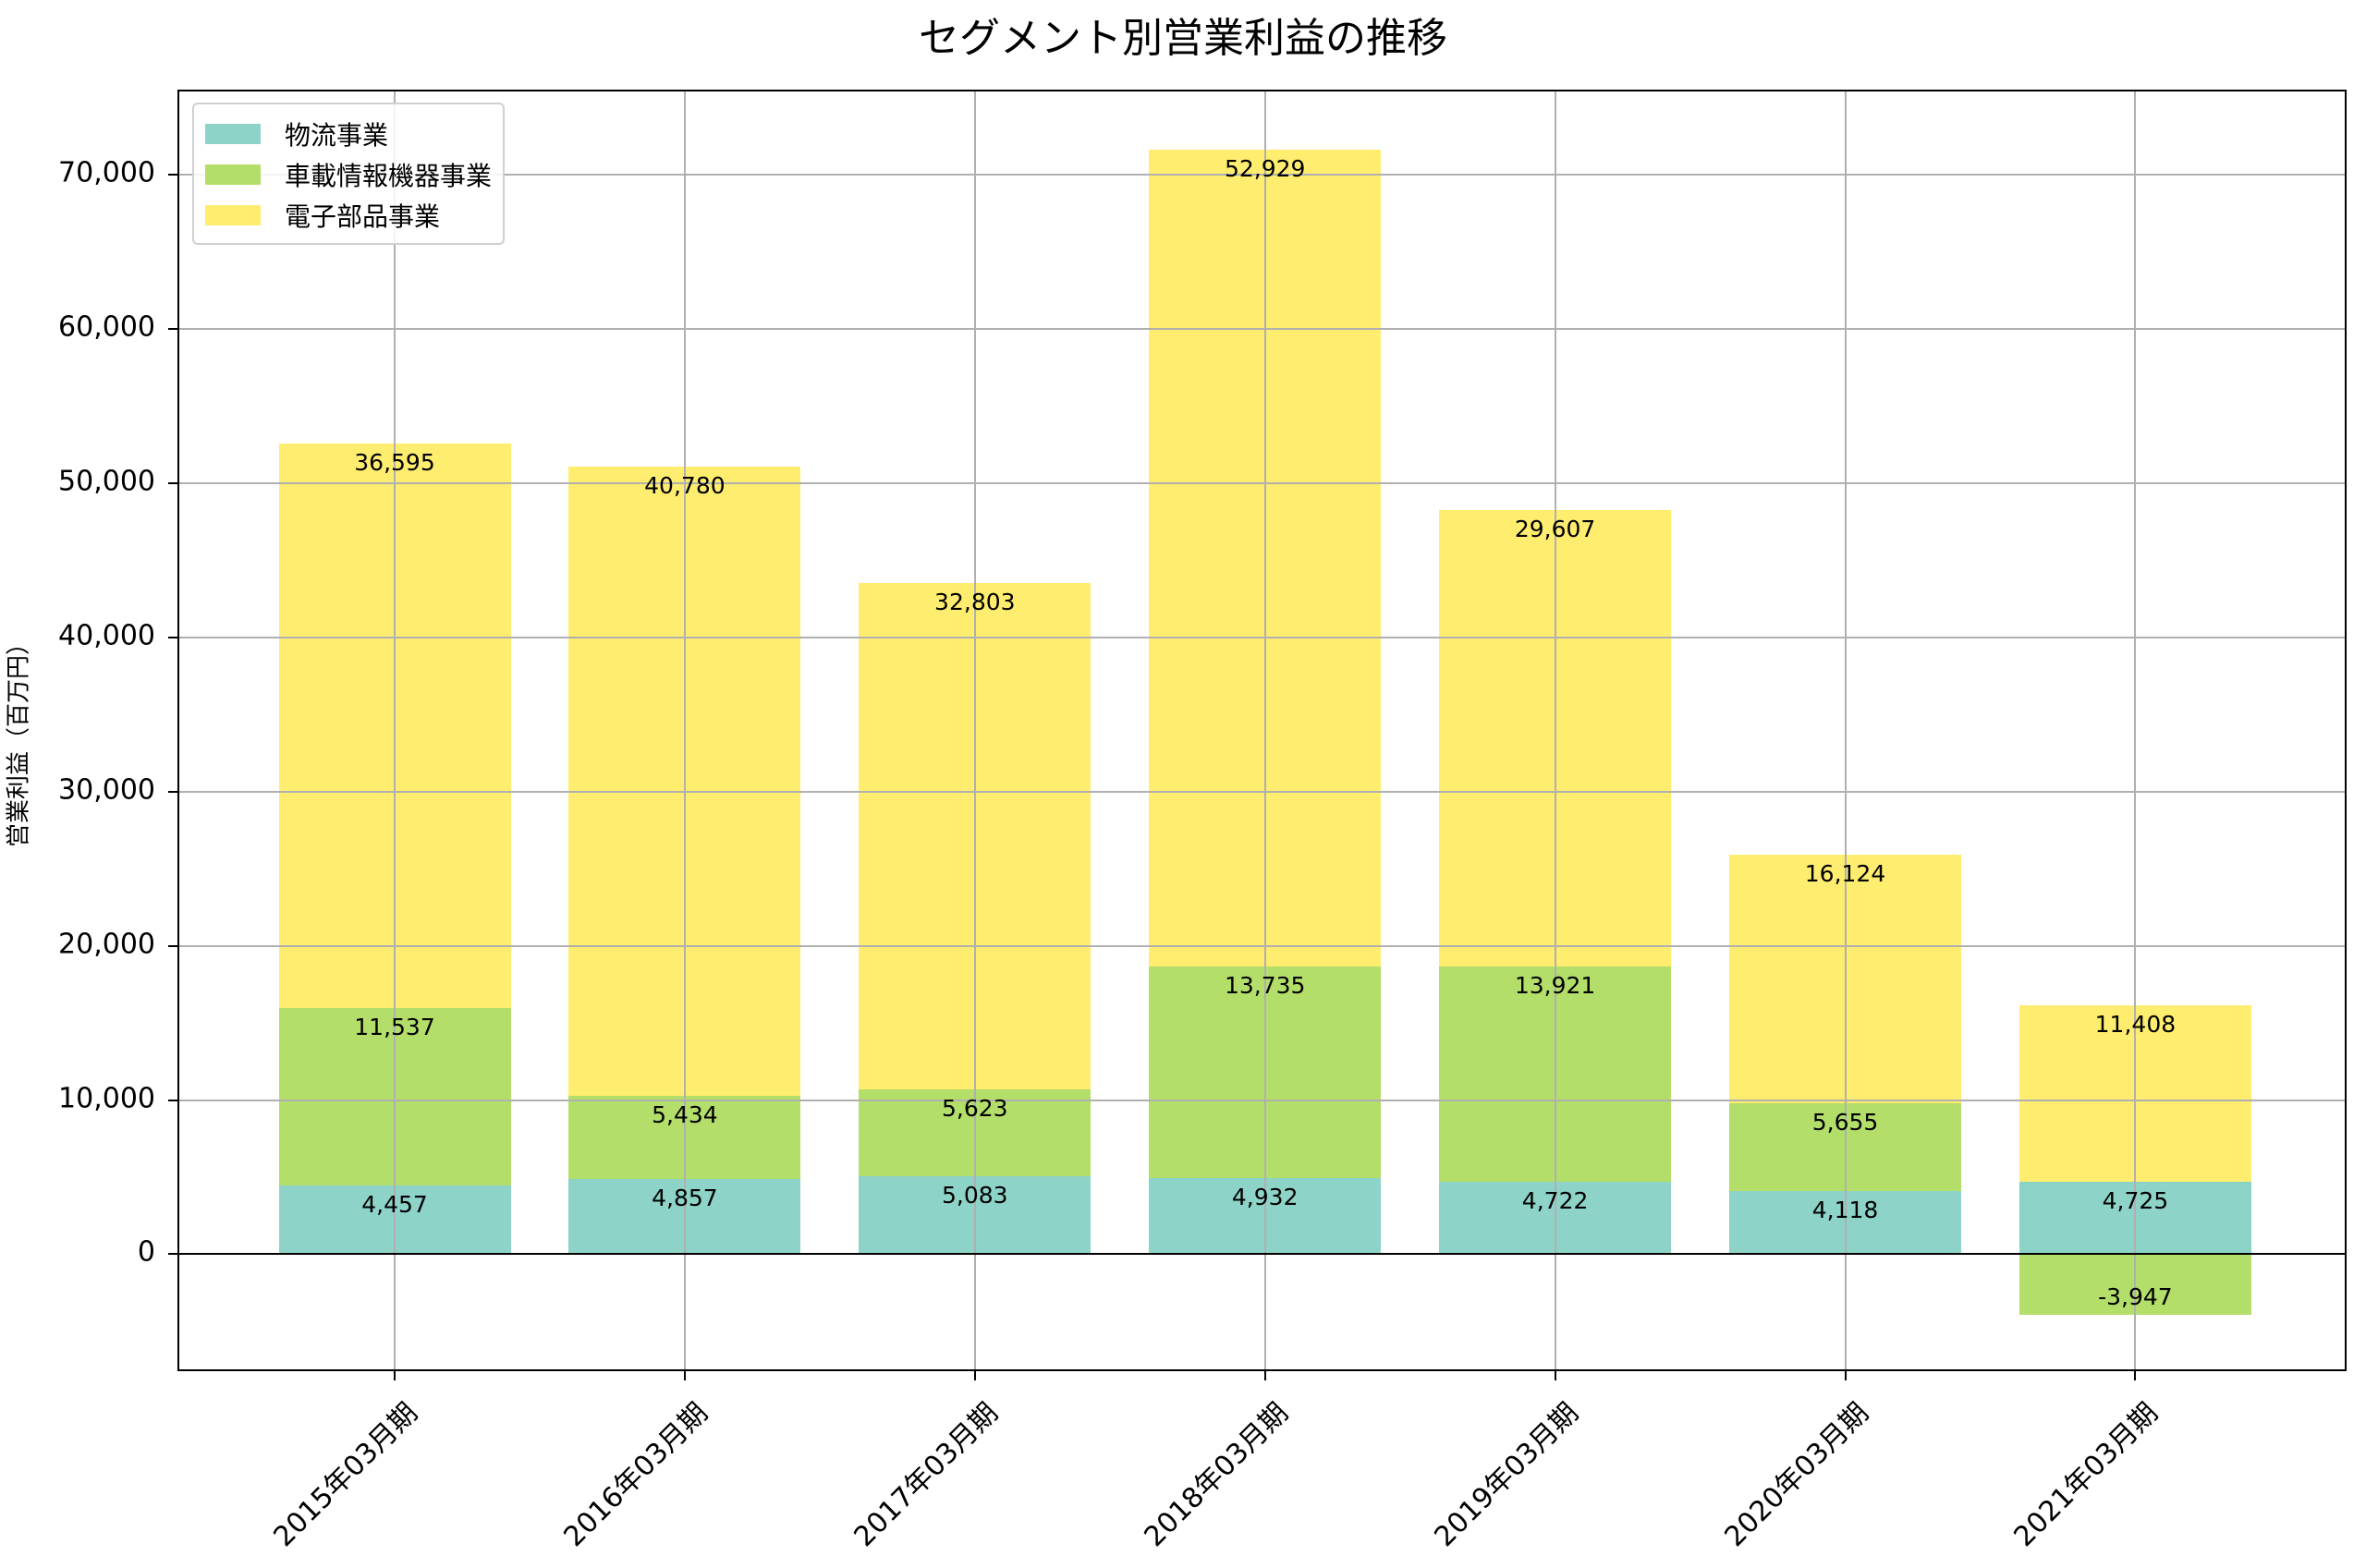 This screenshot has height=1568, width=2366. Describe the element at coordinates (927, 1475) in the screenshot. I see `x-tick-label: 2017年03月期` at that location.